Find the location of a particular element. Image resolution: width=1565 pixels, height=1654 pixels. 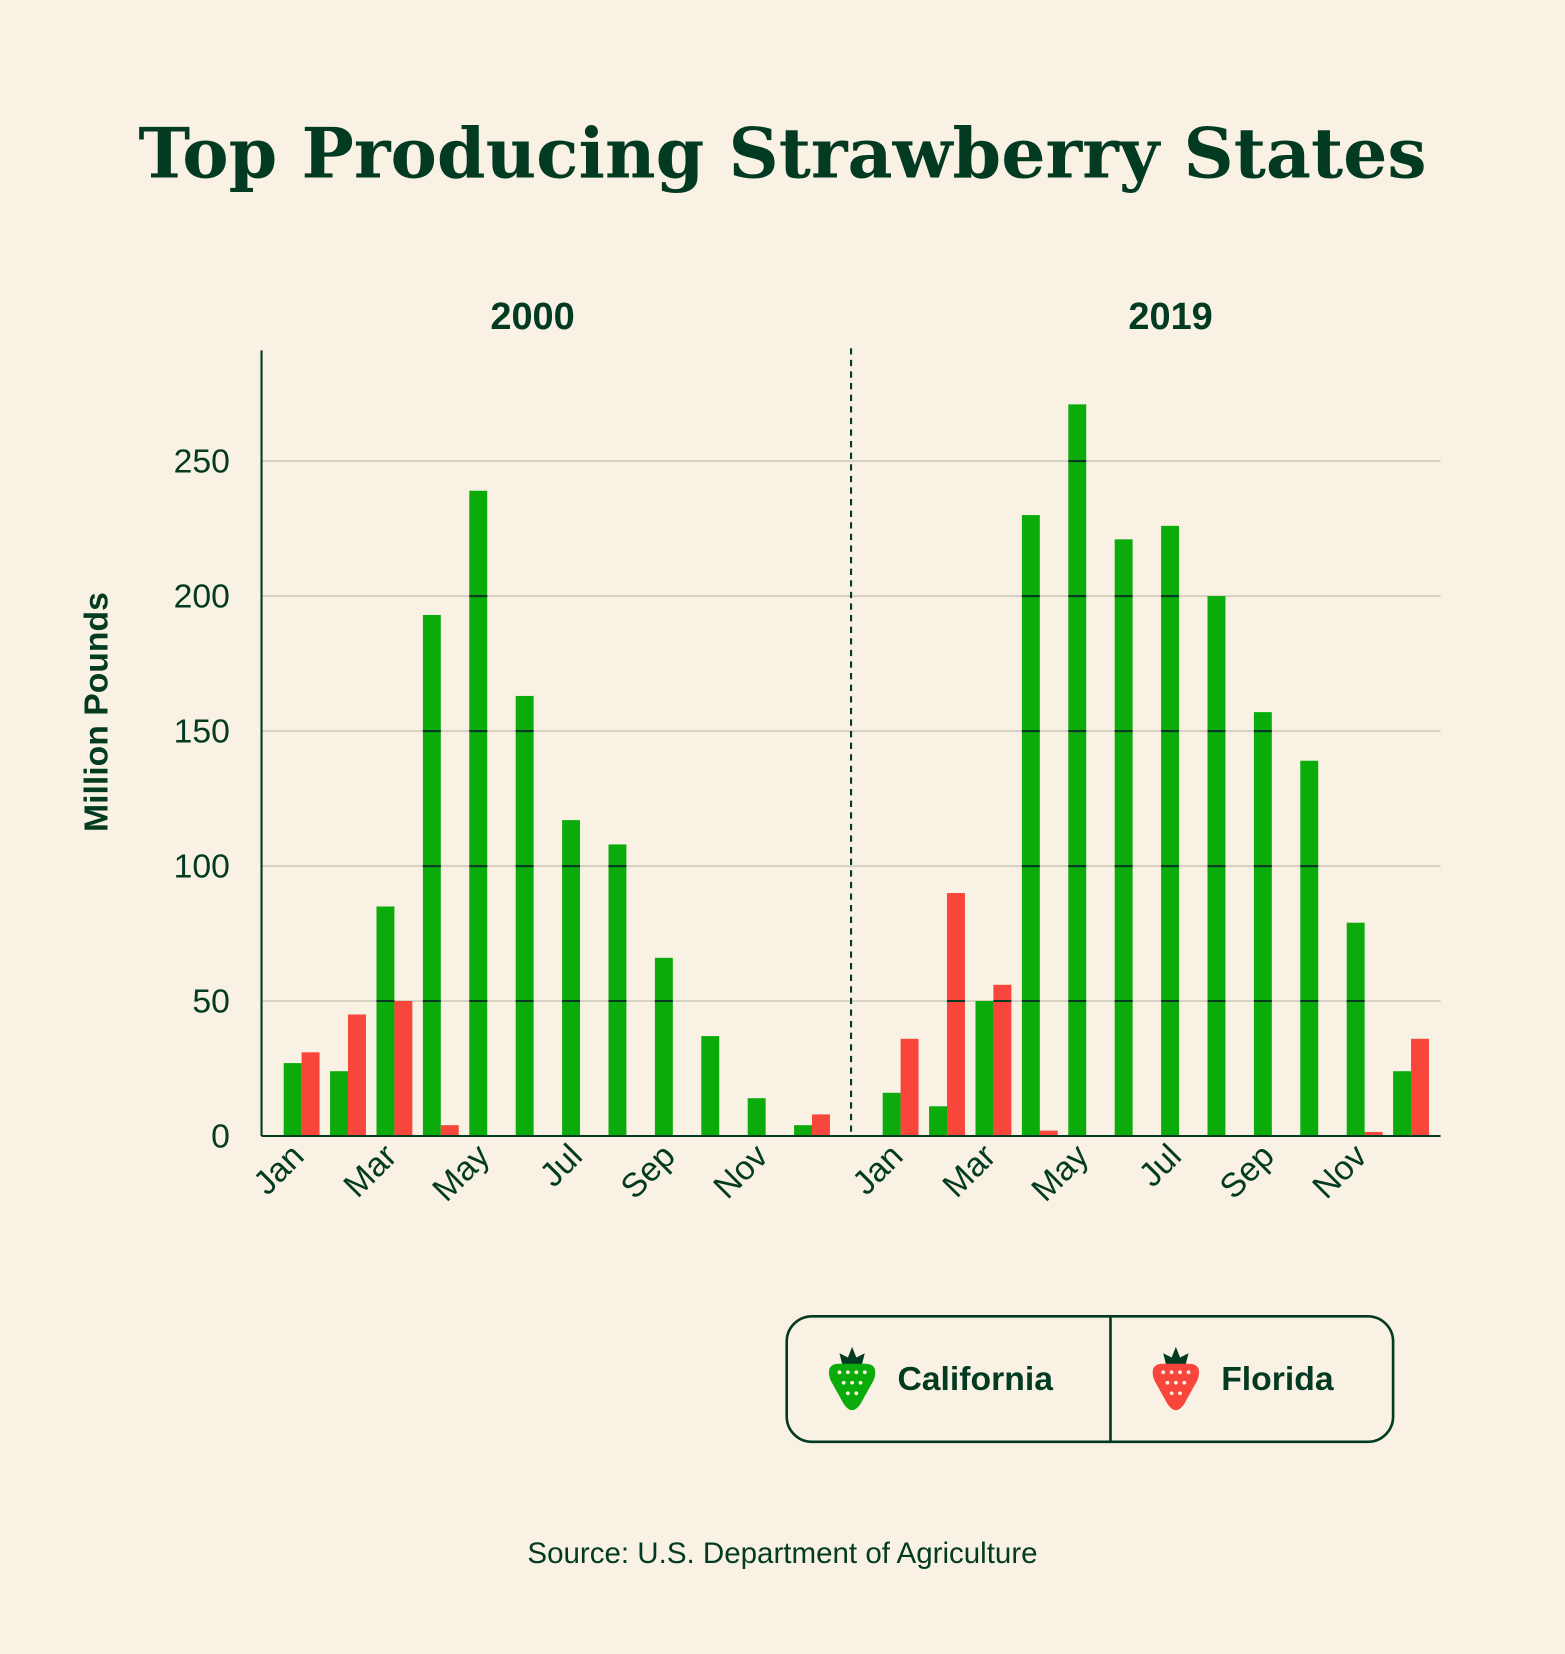

bar-florida-2019-jan is located at coordinates (909, 1087).